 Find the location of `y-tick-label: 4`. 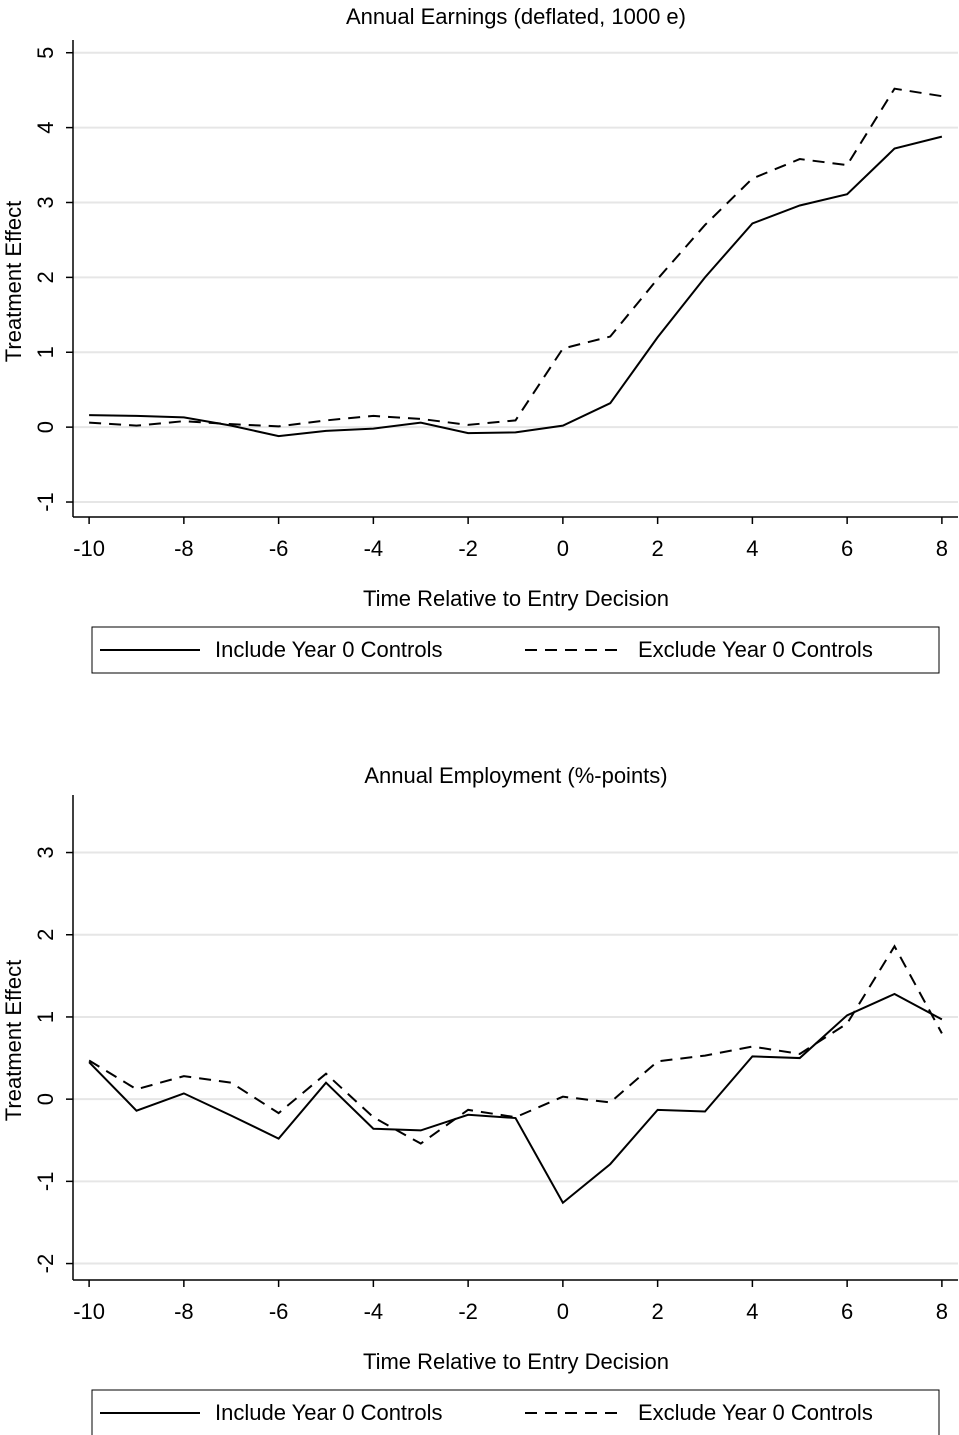

y-tick-label: 4 is located at coordinates (45, 127).